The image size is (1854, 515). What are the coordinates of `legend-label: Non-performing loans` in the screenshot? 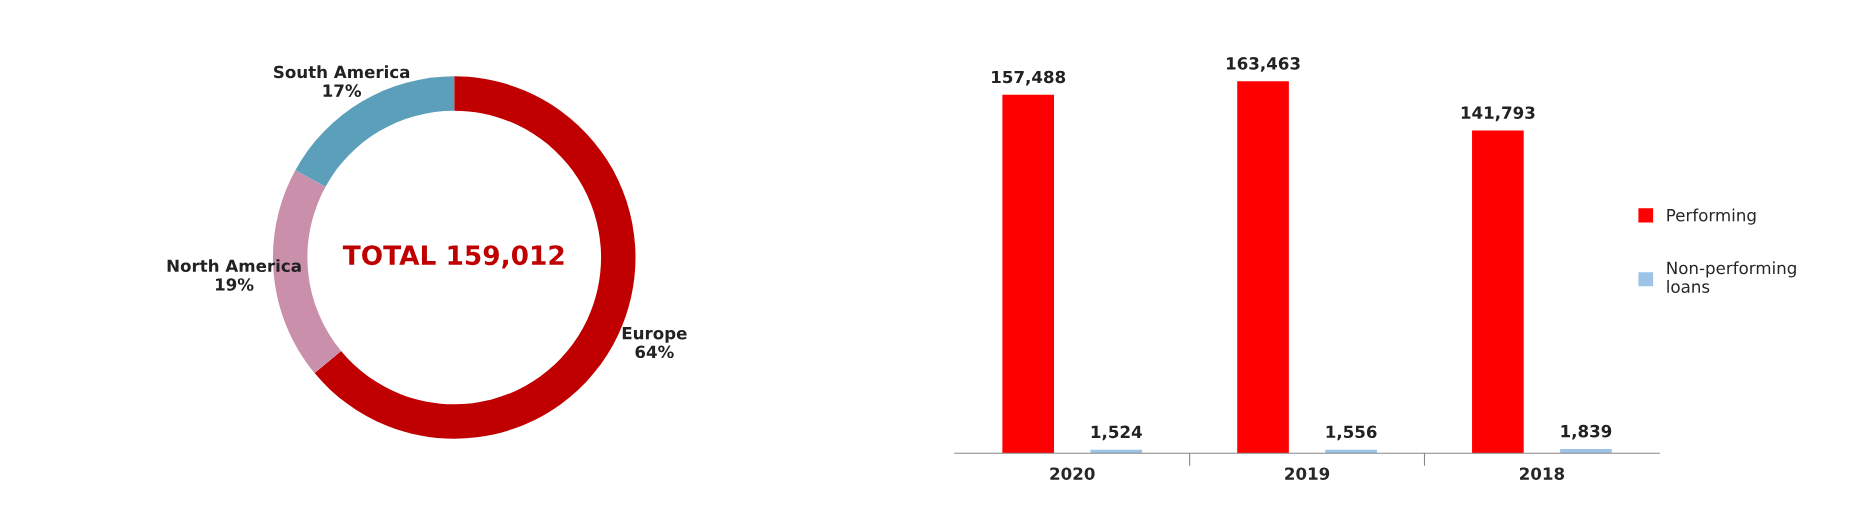 It's located at (1731, 277).